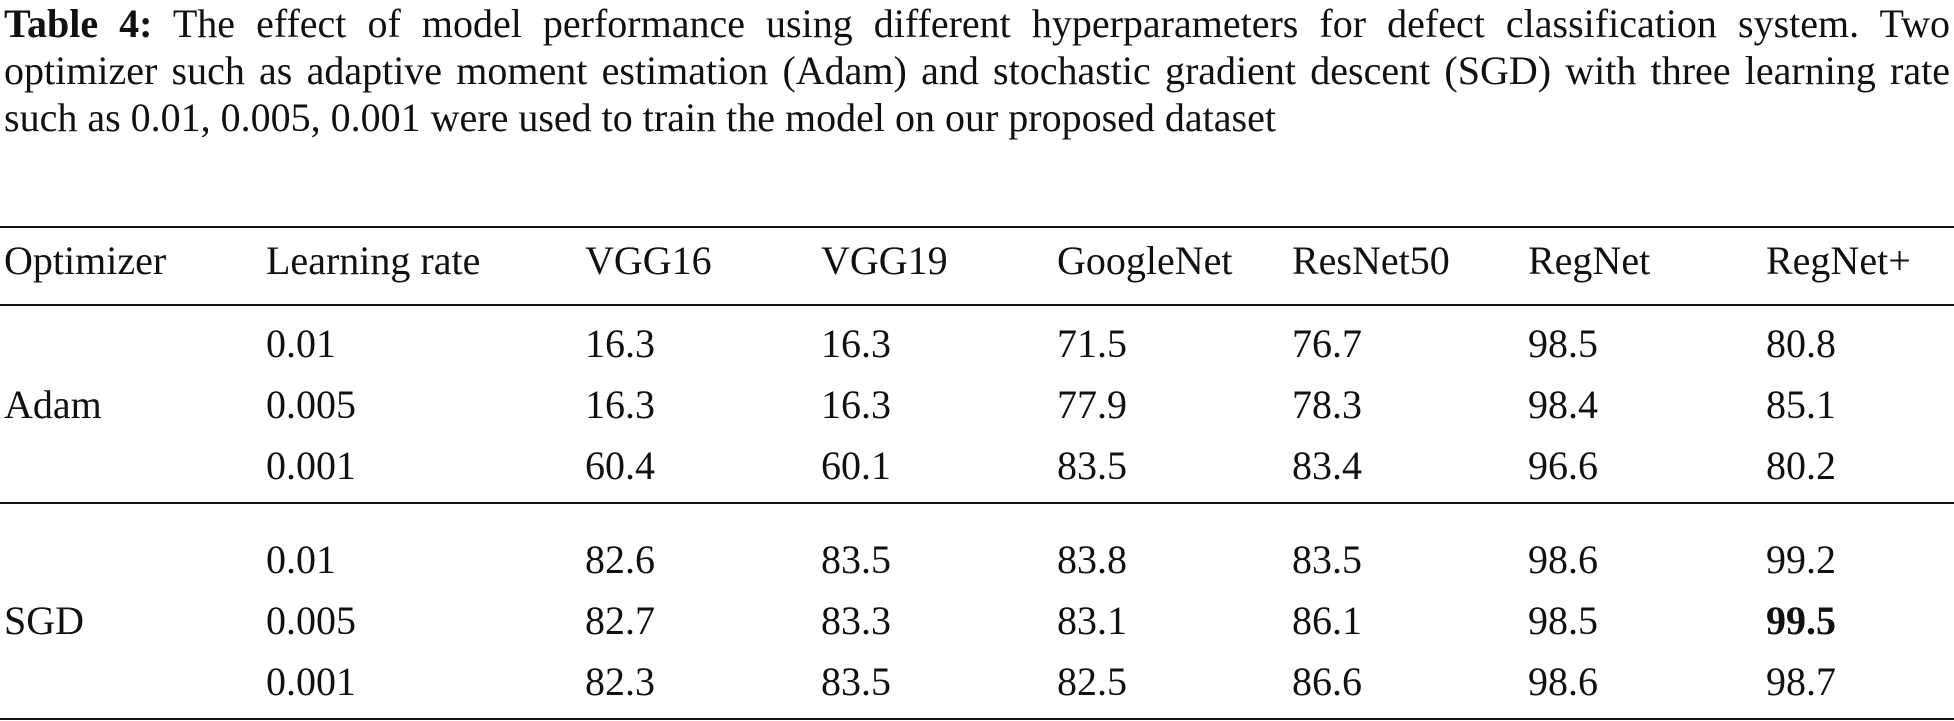  What do you see at coordinates (977, 227) in the screenshot?
I see `table-top-rule` at bounding box center [977, 227].